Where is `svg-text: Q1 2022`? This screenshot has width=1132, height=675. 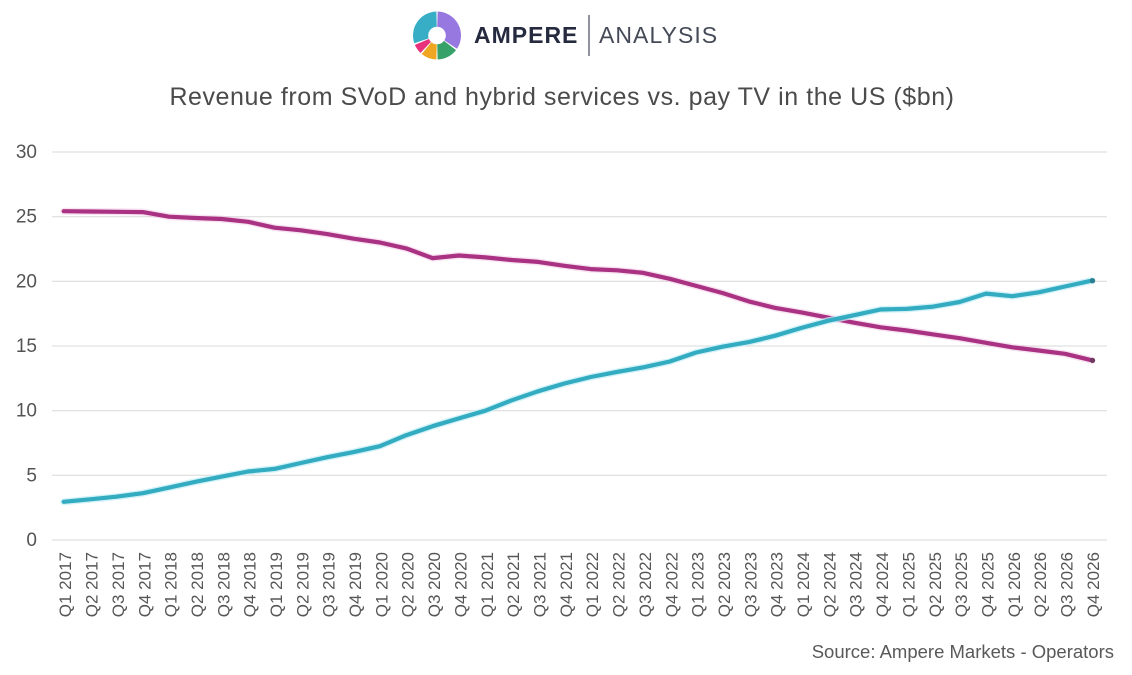 svg-text: Q1 2022 is located at coordinates (592, 584).